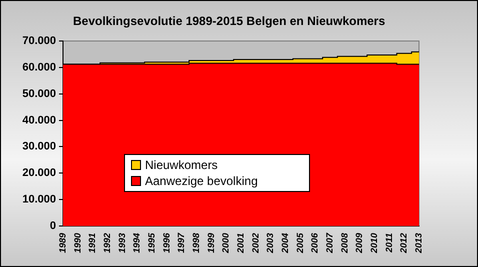 The height and width of the screenshot is (267, 478). I want to click on x-tick-label: 2000, so click(225, 243).